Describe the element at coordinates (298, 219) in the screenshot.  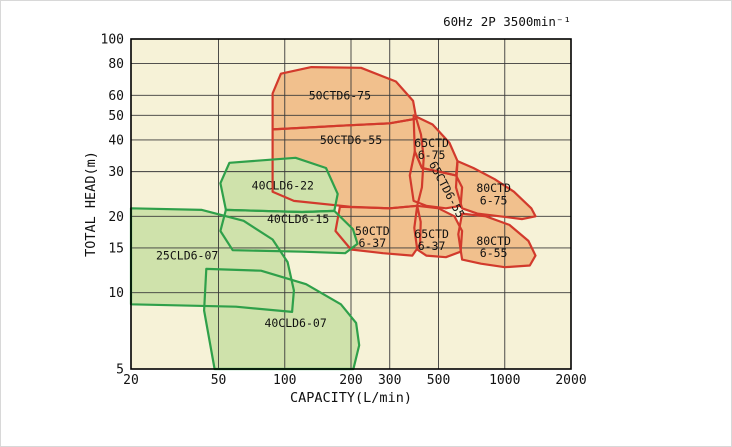
I see `region-label-40CLD6-15: 40CLD6-15` at that location.